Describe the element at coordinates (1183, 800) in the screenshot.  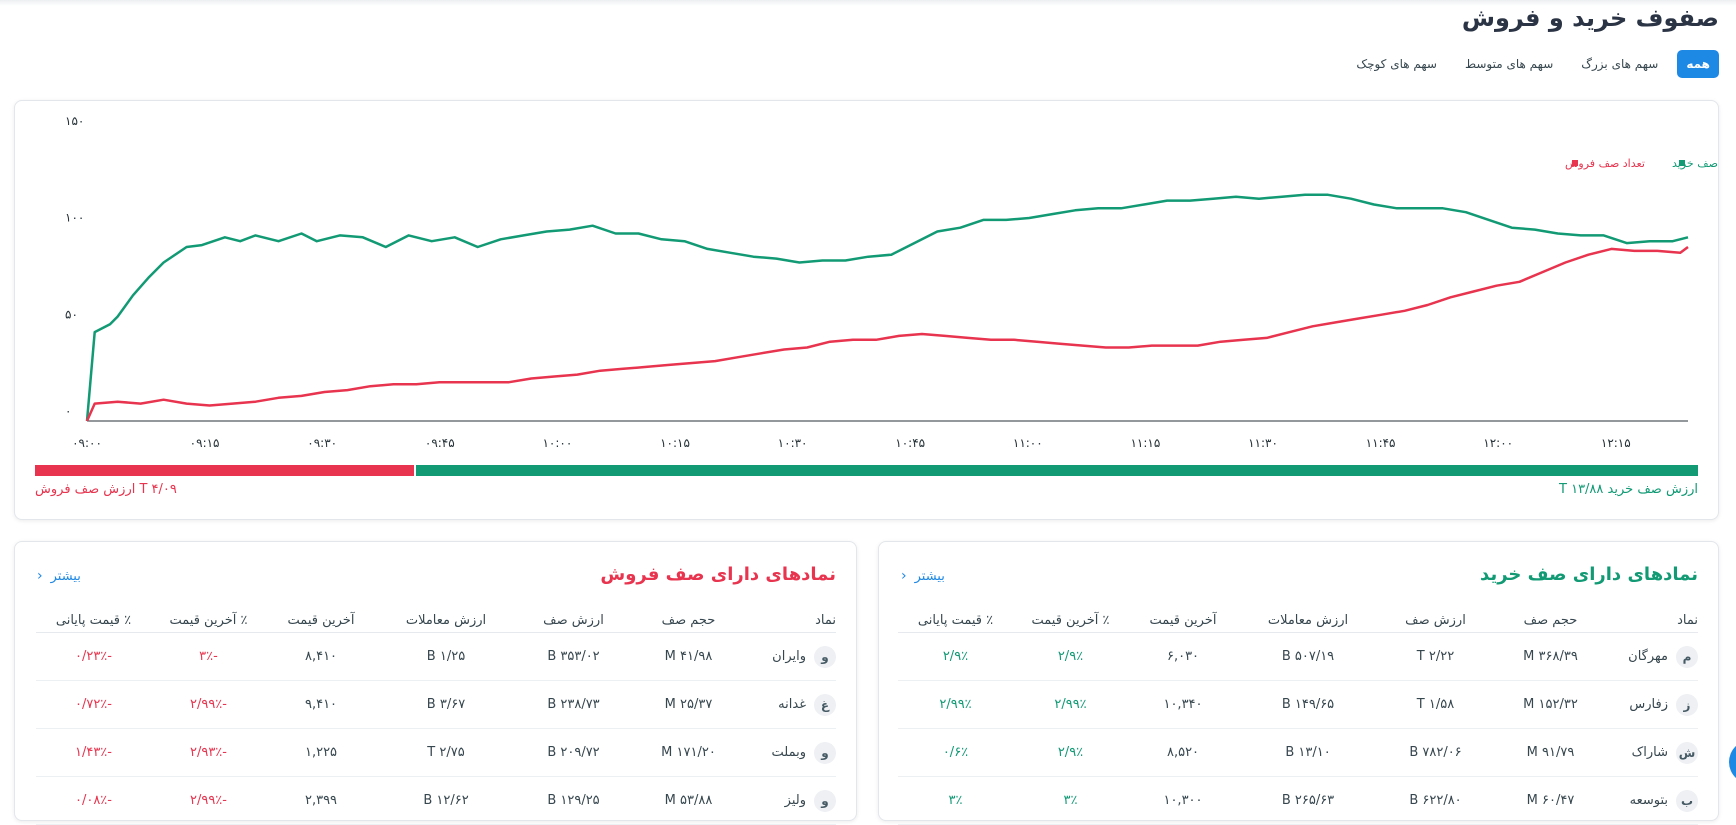
I see `last-price-cell: ۱۰,۳۰۰` at that location.